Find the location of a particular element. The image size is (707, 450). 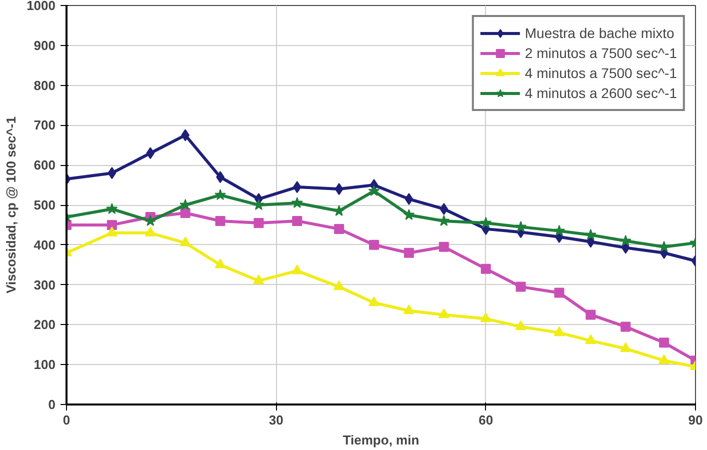

y-tick-label: 500 is located at coordinates (45, 205).